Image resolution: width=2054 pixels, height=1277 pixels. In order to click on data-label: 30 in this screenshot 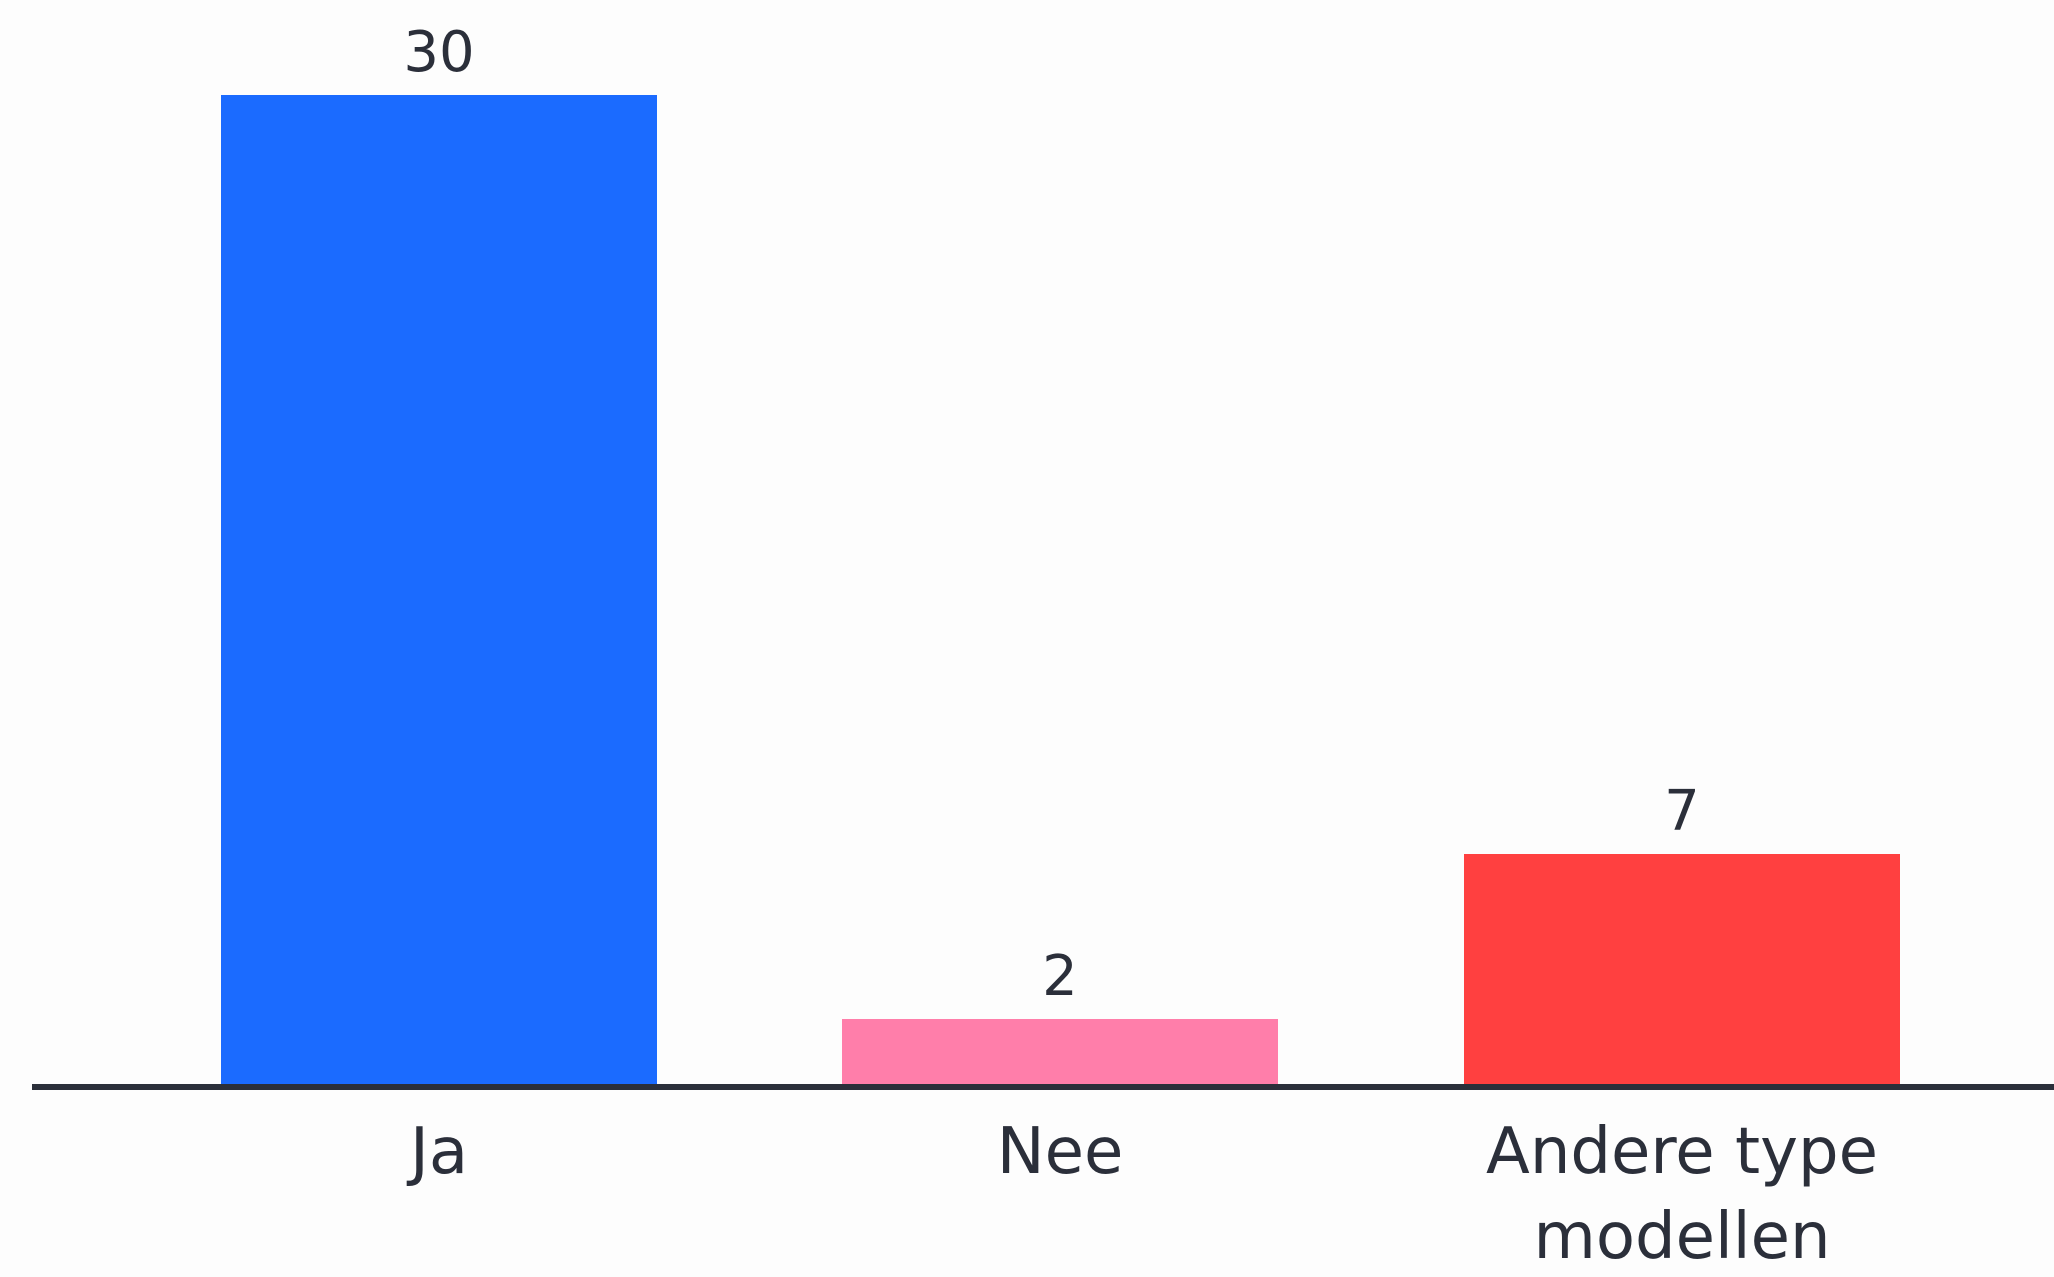, I will do `click(438, 52)`.